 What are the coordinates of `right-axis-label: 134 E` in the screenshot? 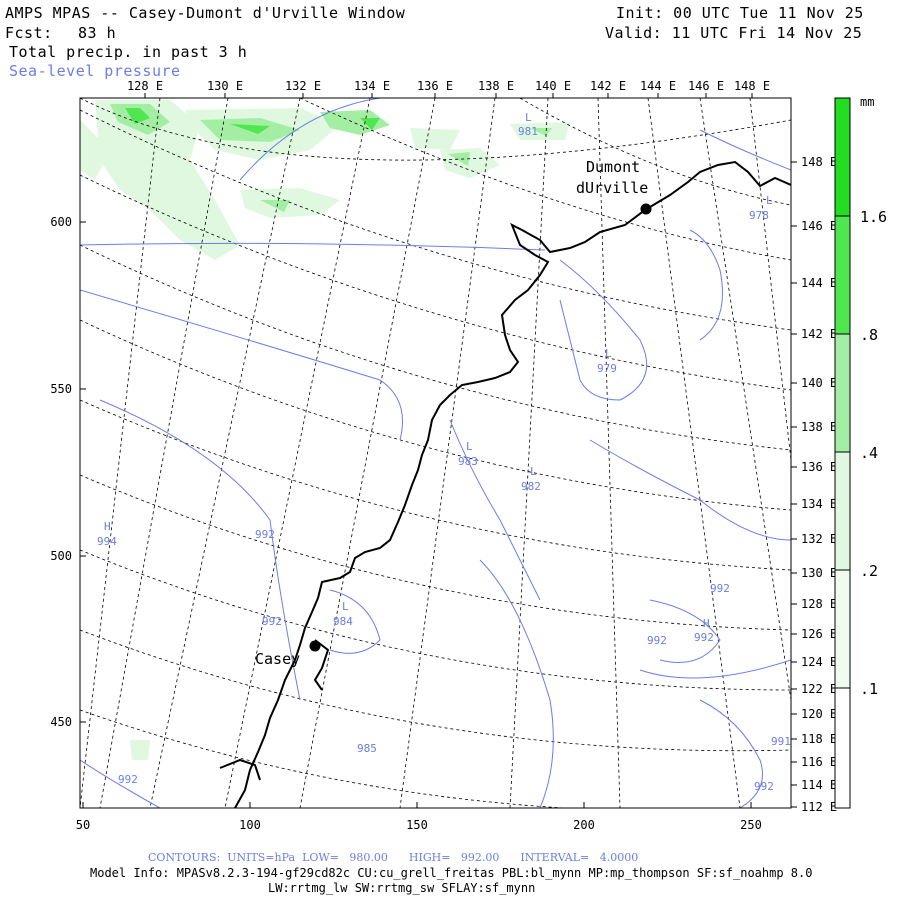 It's located at (819, 504).